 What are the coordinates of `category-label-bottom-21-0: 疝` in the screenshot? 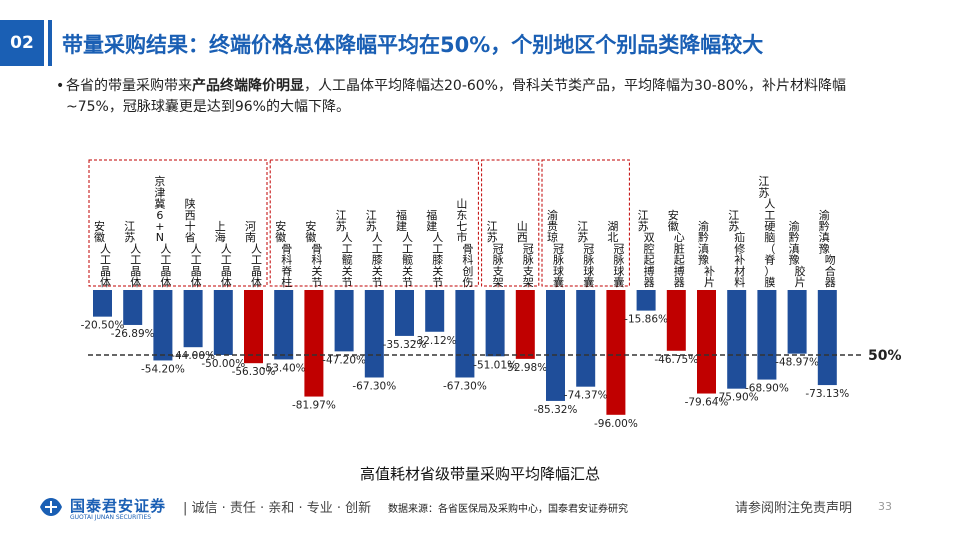 It's located at (739, 237).